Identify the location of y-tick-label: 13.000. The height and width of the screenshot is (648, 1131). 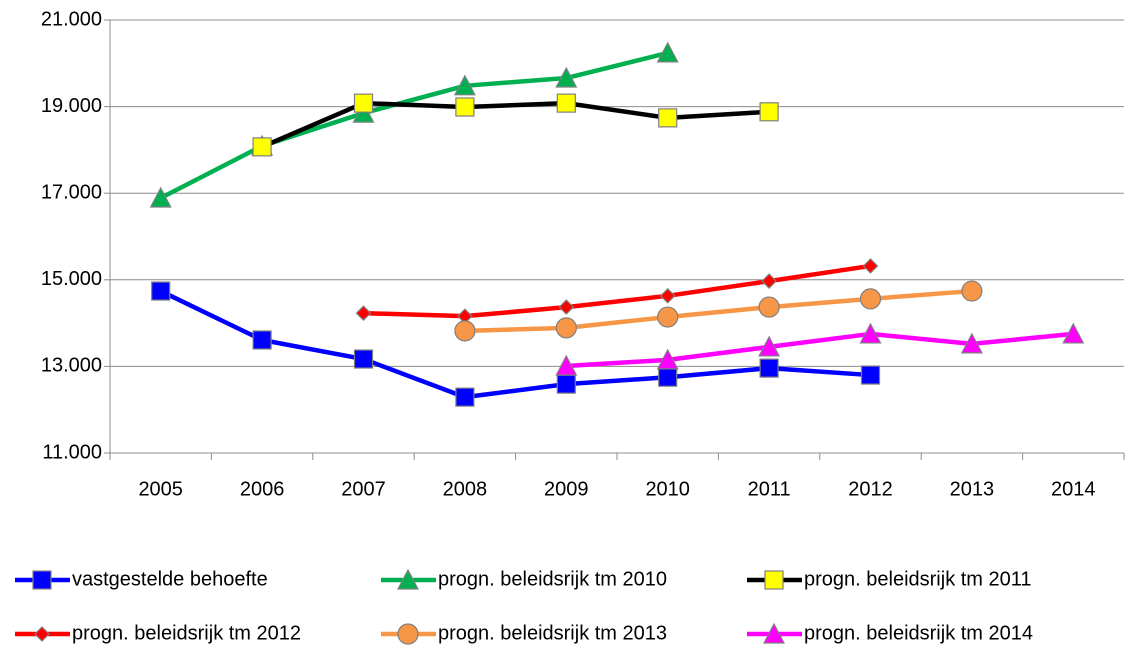
(71, 366).